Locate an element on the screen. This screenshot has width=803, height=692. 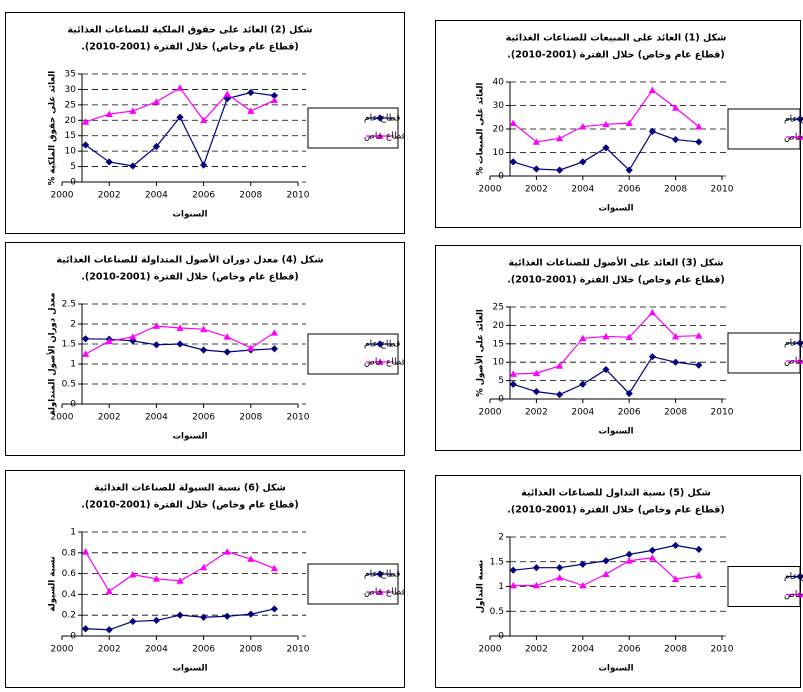
y-tick-label: 5 is located at coordinates (501, 381).